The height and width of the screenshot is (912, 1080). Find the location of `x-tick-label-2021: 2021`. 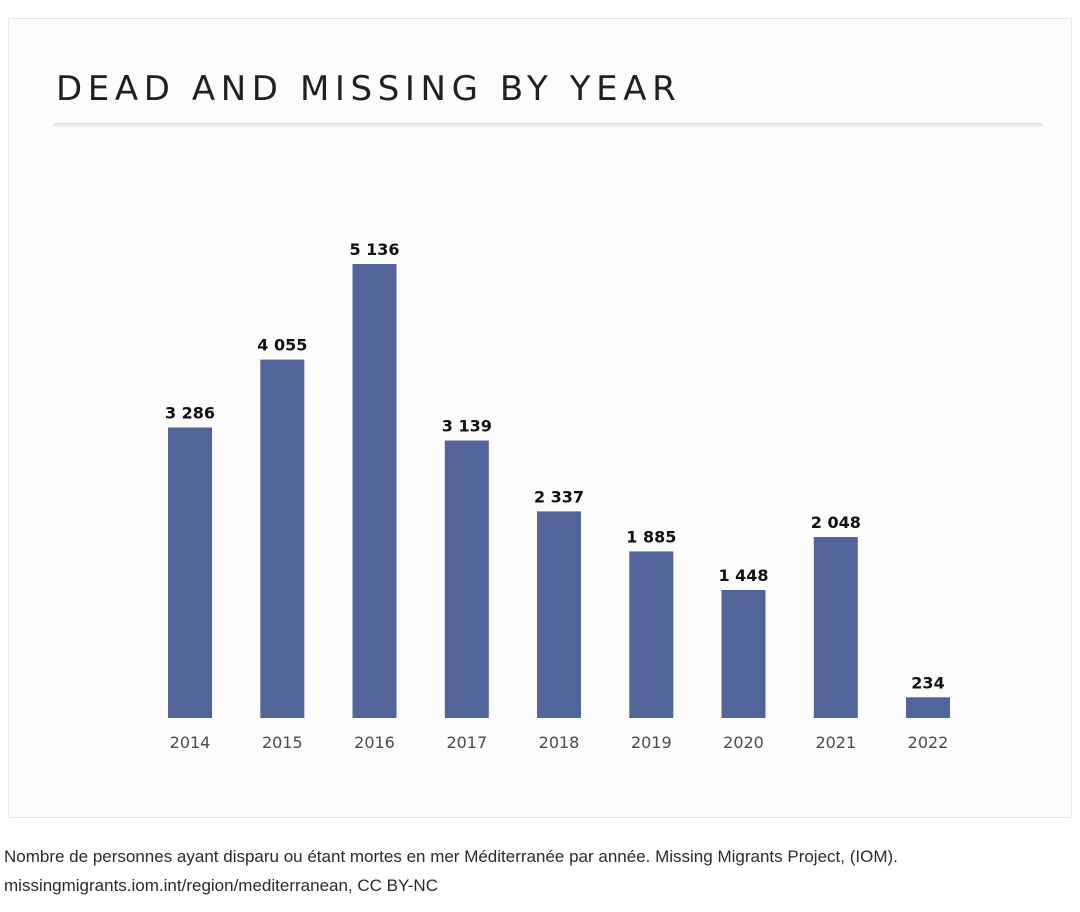

x-tick-label-2021: 2021 is located at coordinates (835, 742).